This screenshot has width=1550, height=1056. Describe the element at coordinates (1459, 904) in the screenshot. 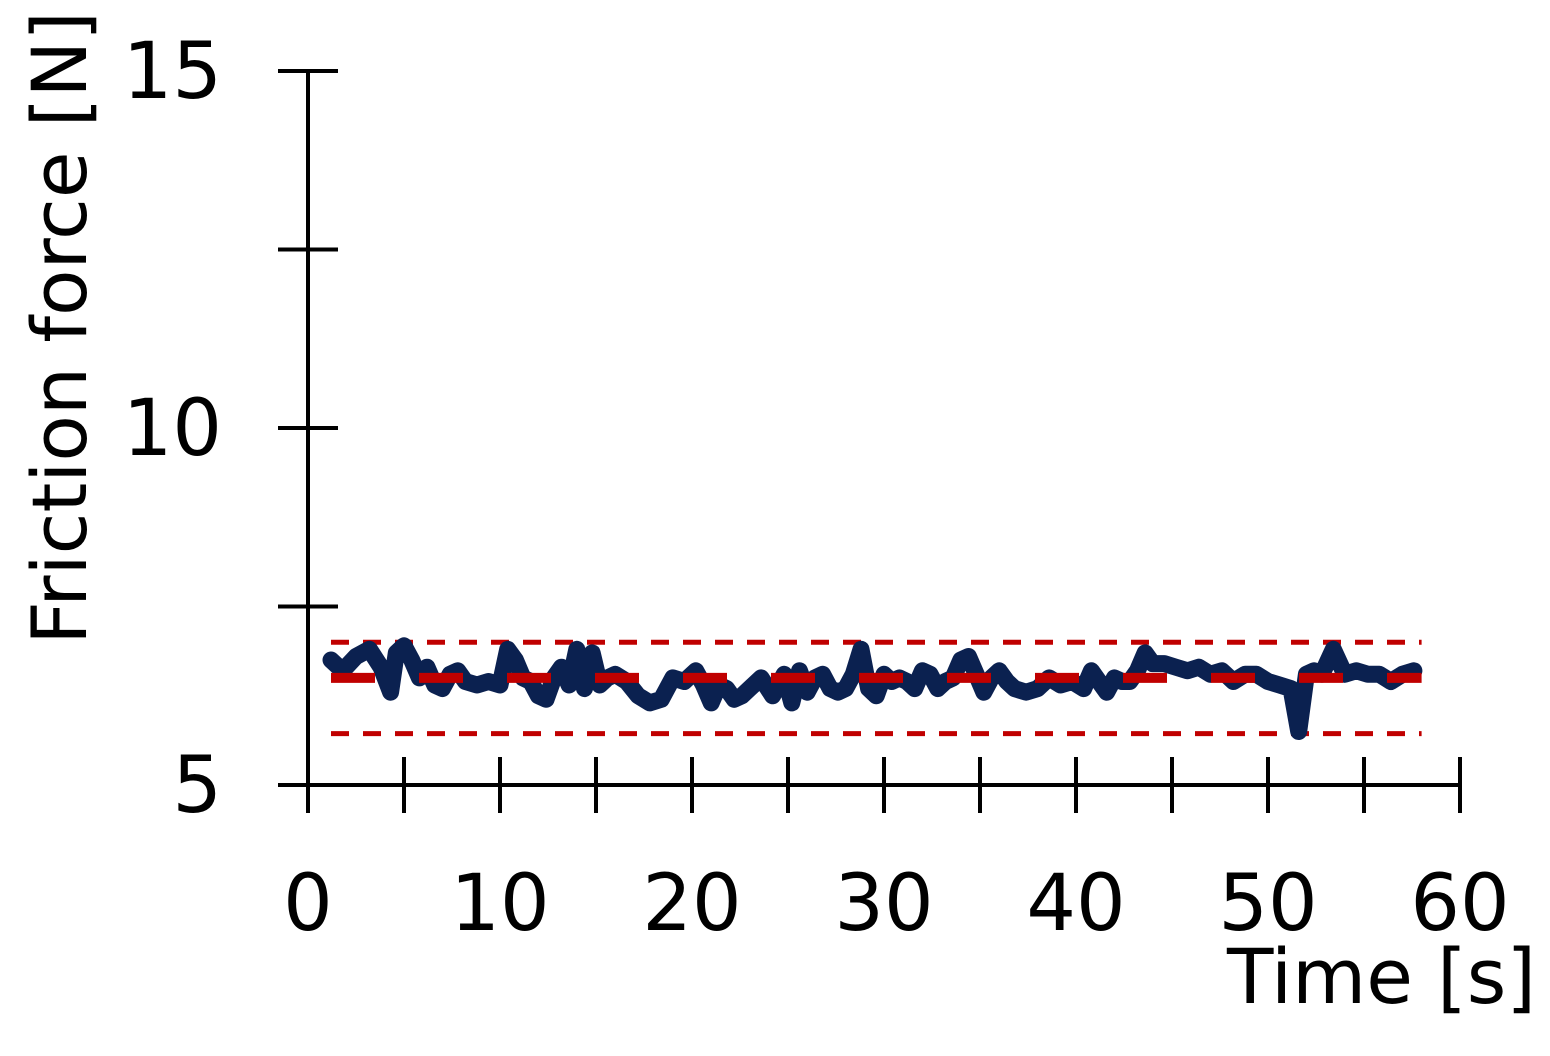

I see `x-tick-label: 60` at that location.